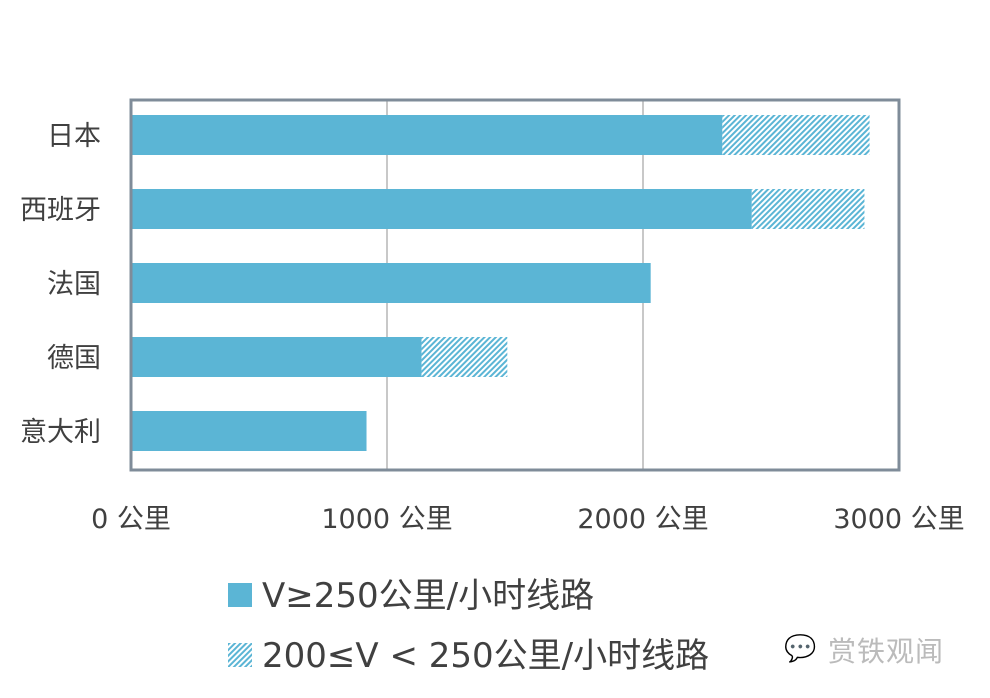 This screenshot has width=990, height=698. What do you see at coordinates (800, 649) in the screenshot?
I see `wechat-icon: 💬` at bounding box center [800, 649].